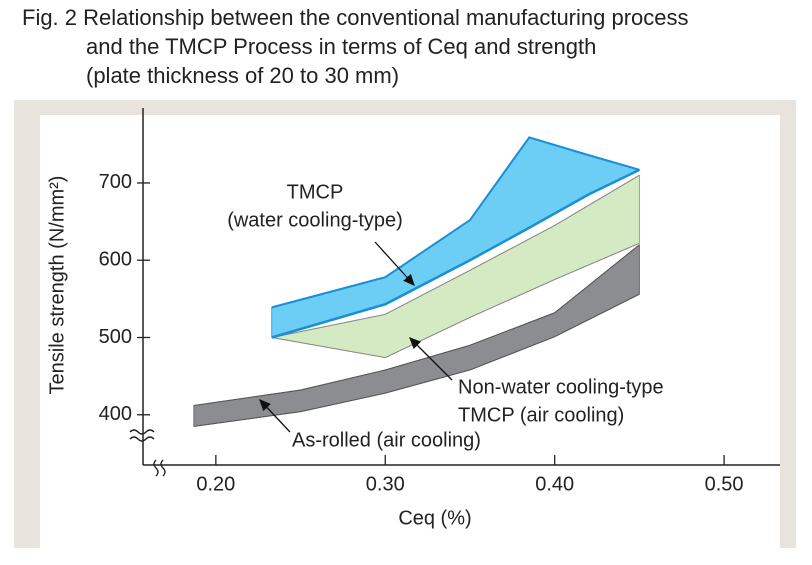 The height and width of the screenshot is (565, 812). What do you see at coordinates (315, 220) in the screenshot?
I see `annotation: (water cooling-type)` at bounding box center [315, 220].